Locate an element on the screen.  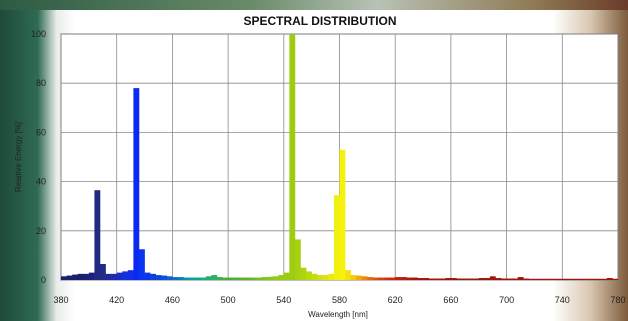
x-tick-label: 740 is located at coordinates (562, 300).